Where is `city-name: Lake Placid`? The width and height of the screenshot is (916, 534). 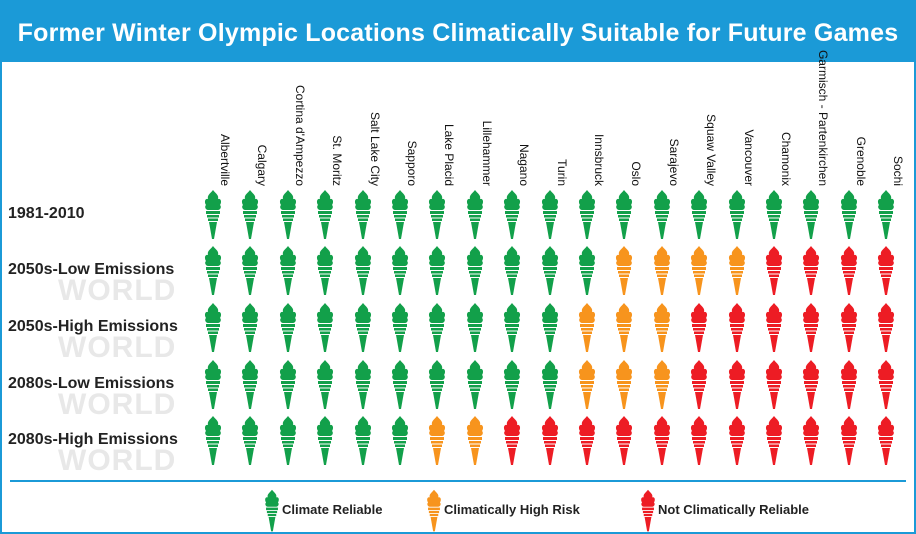
city-name: Lake Placid is located at coordinates (449, 154).